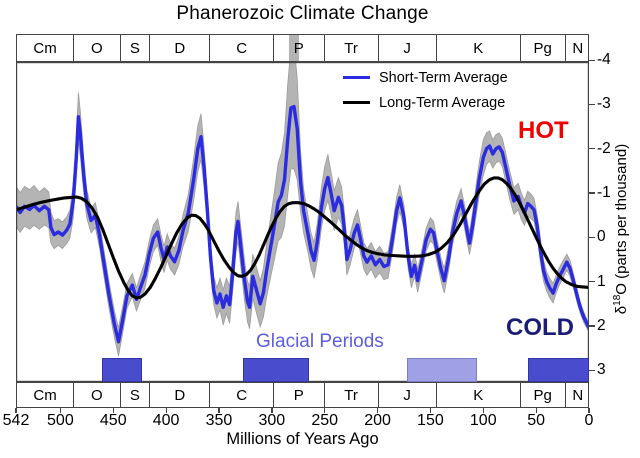  Describe the element at coordinates (166, 420) in the screenshot. I see `x-axis-tick-label: 400` at that location.